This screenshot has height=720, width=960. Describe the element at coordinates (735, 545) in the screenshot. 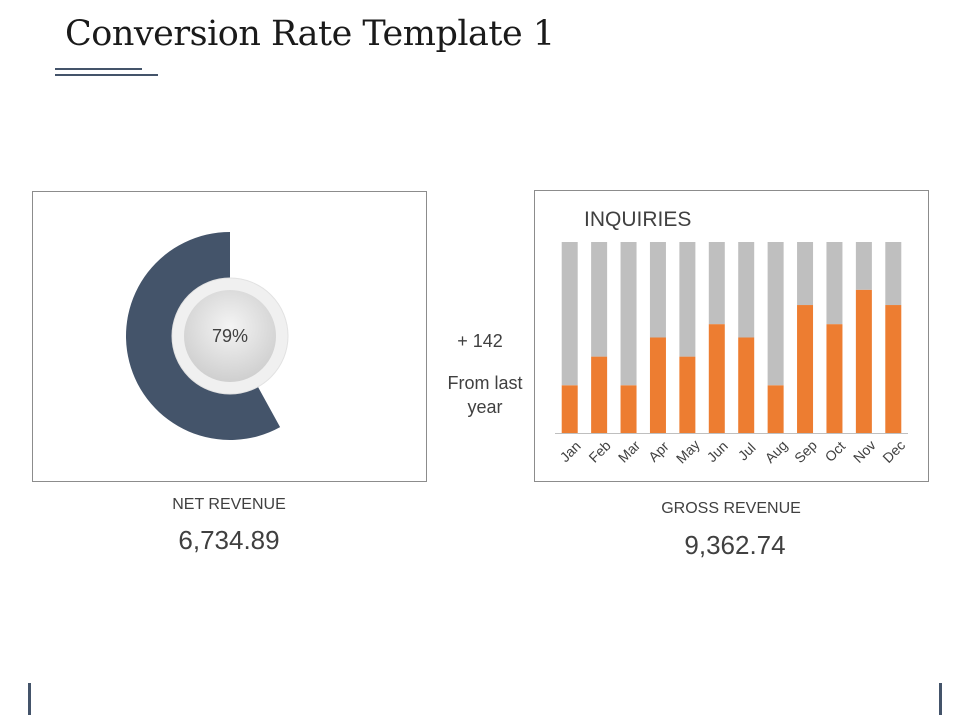

I see `gross-revenue-value: 9,362.74` at that location.